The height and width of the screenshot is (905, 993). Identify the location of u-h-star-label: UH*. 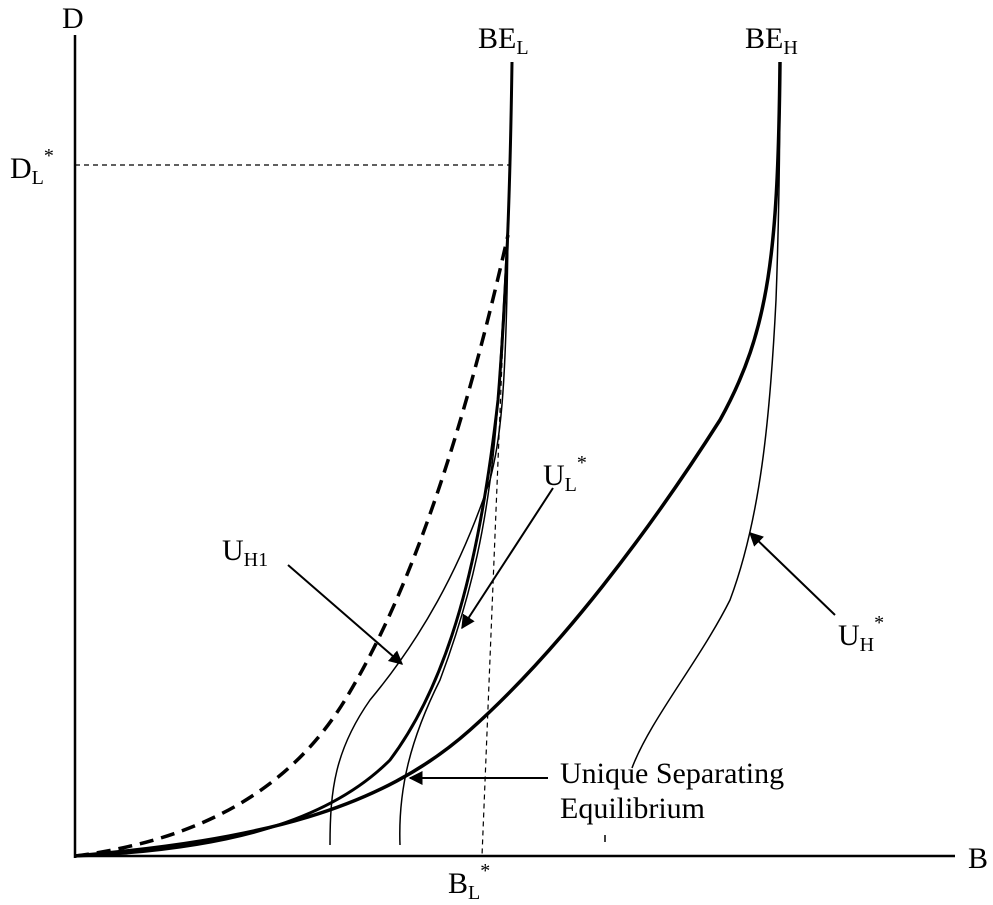
(861, 634).